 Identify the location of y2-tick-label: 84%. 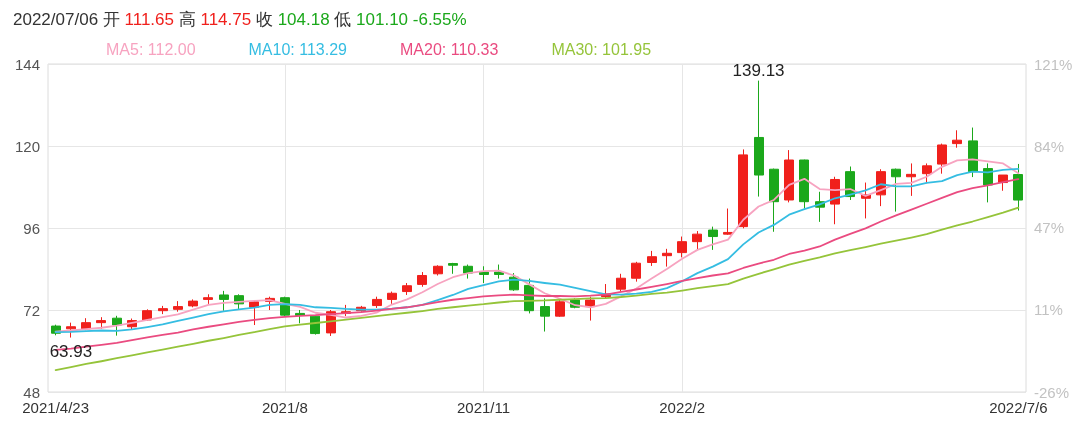
(1049, 146).